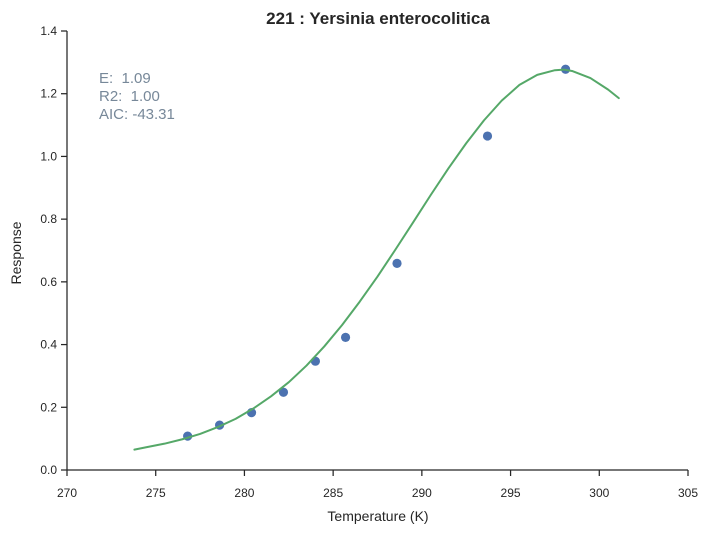 The image size is (710, 533). What do you see at coordinates (137, 114) in the screenshot?
I see `stats-aic: AIC: -43.31` at bounding box center [137, 114].